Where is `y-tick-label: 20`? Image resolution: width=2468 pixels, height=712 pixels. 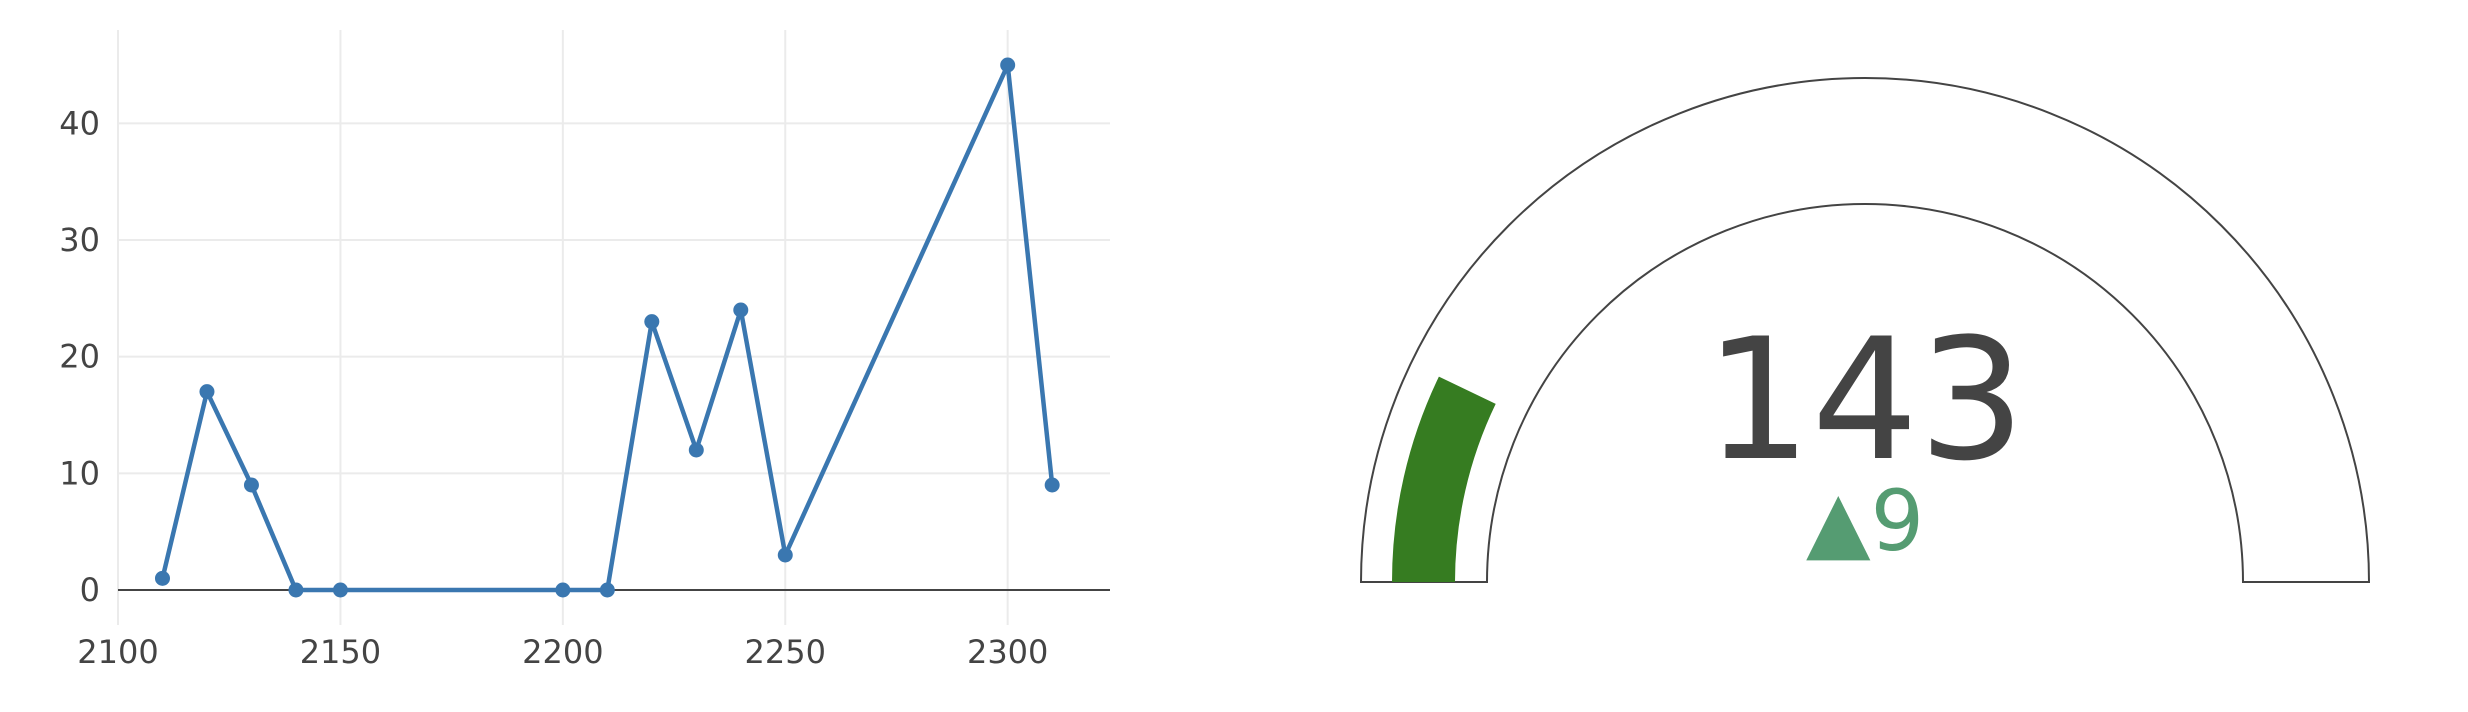 y-tick-label: 20 is located at coordinates (79, 357).